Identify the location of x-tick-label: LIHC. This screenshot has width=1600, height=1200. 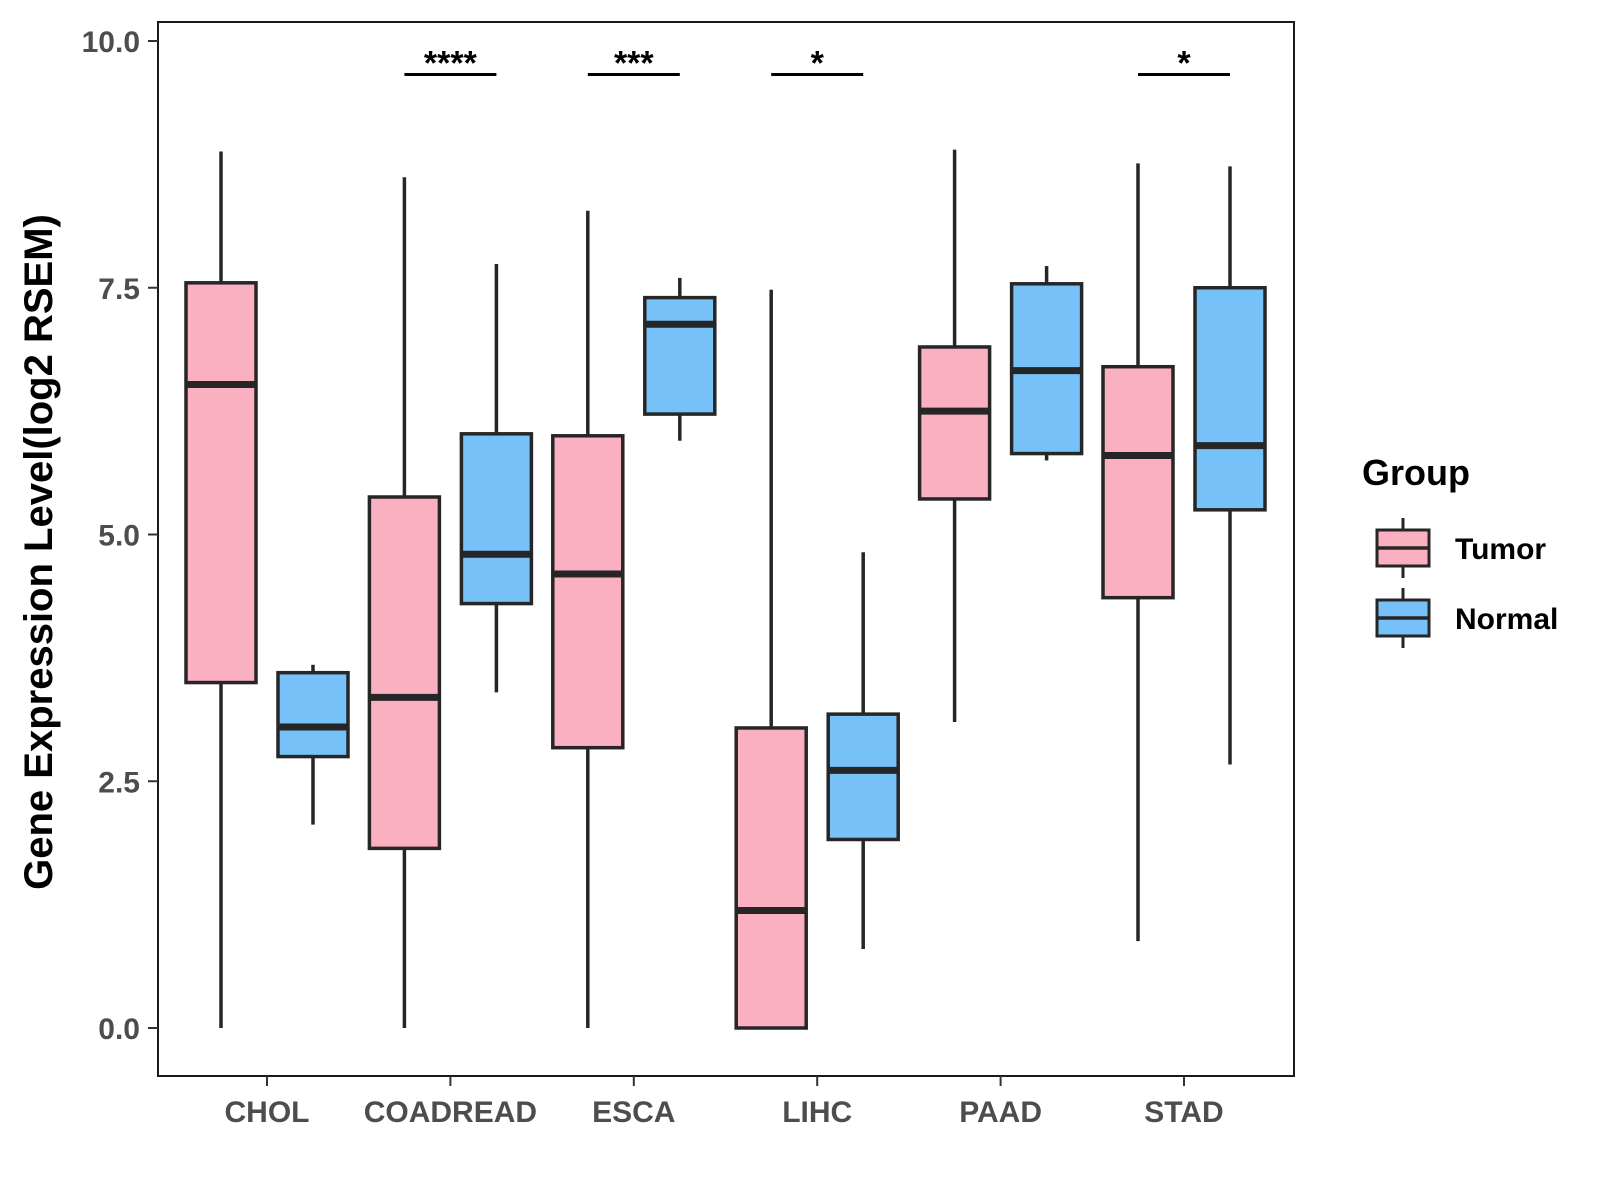
(817, 1112).